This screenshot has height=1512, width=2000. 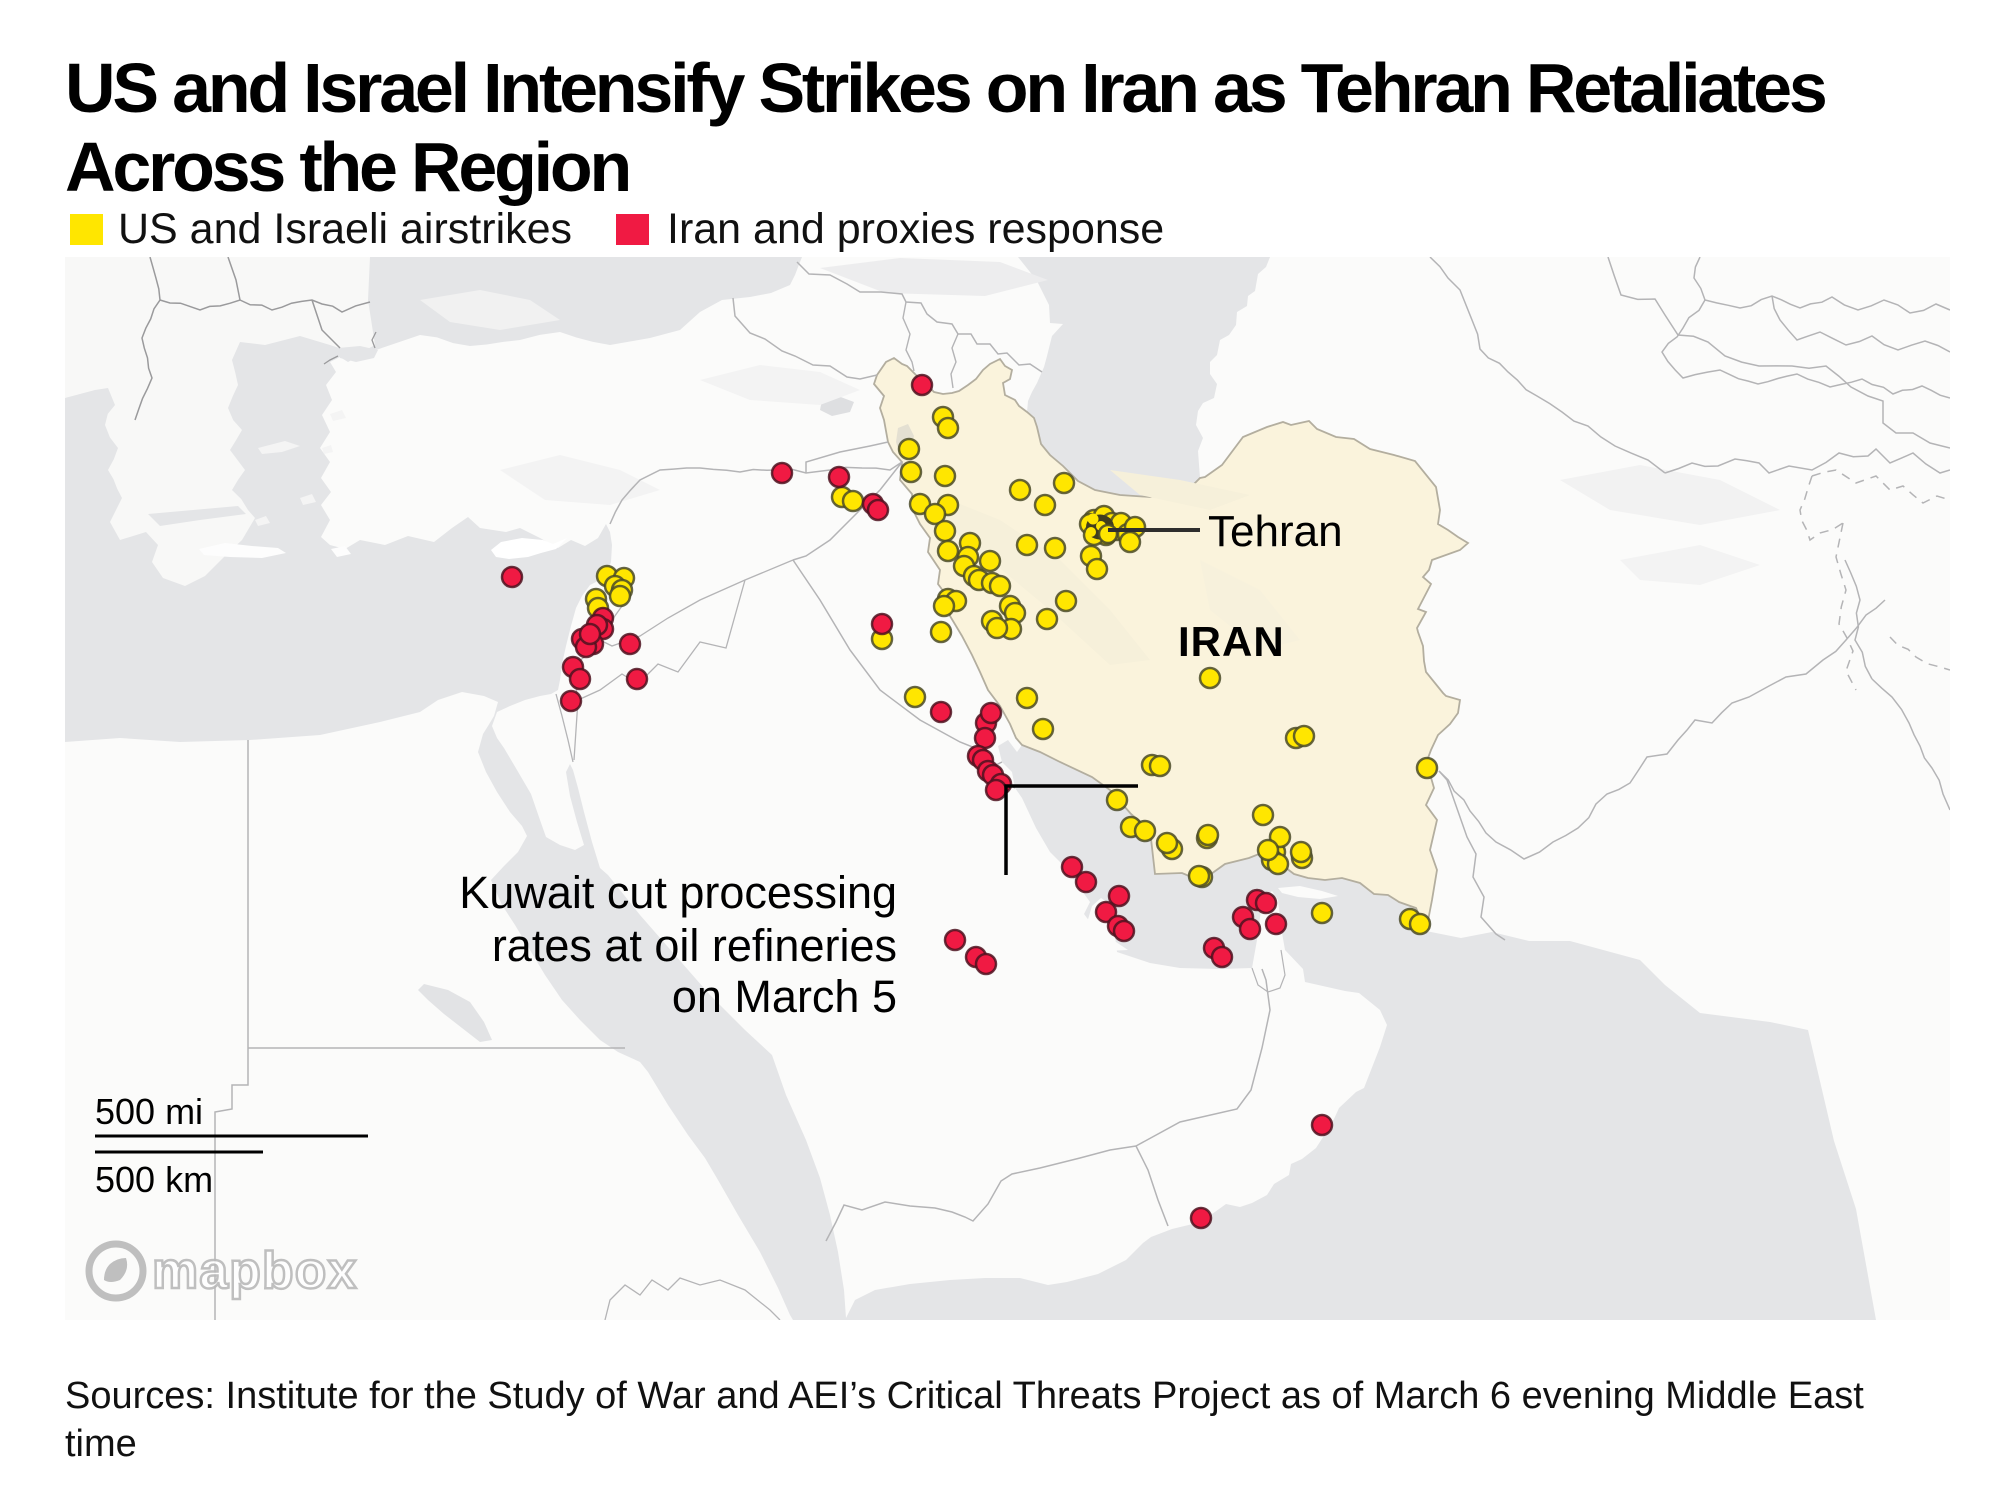 What do you see at coordinates (1231, 641) in the screenshot?
I see `svg-text: IRAN` at bounding box center [1231, 641].